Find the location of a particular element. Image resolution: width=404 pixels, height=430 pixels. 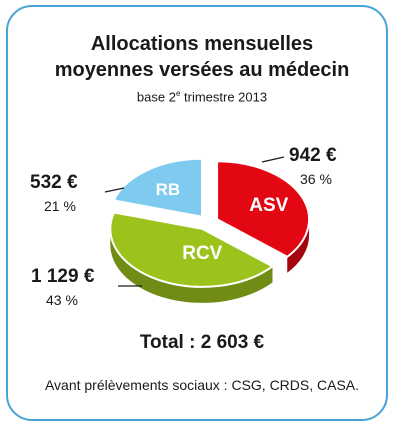

subtitle-rest: trimestre 2013 is located at coordinates (224, 97).